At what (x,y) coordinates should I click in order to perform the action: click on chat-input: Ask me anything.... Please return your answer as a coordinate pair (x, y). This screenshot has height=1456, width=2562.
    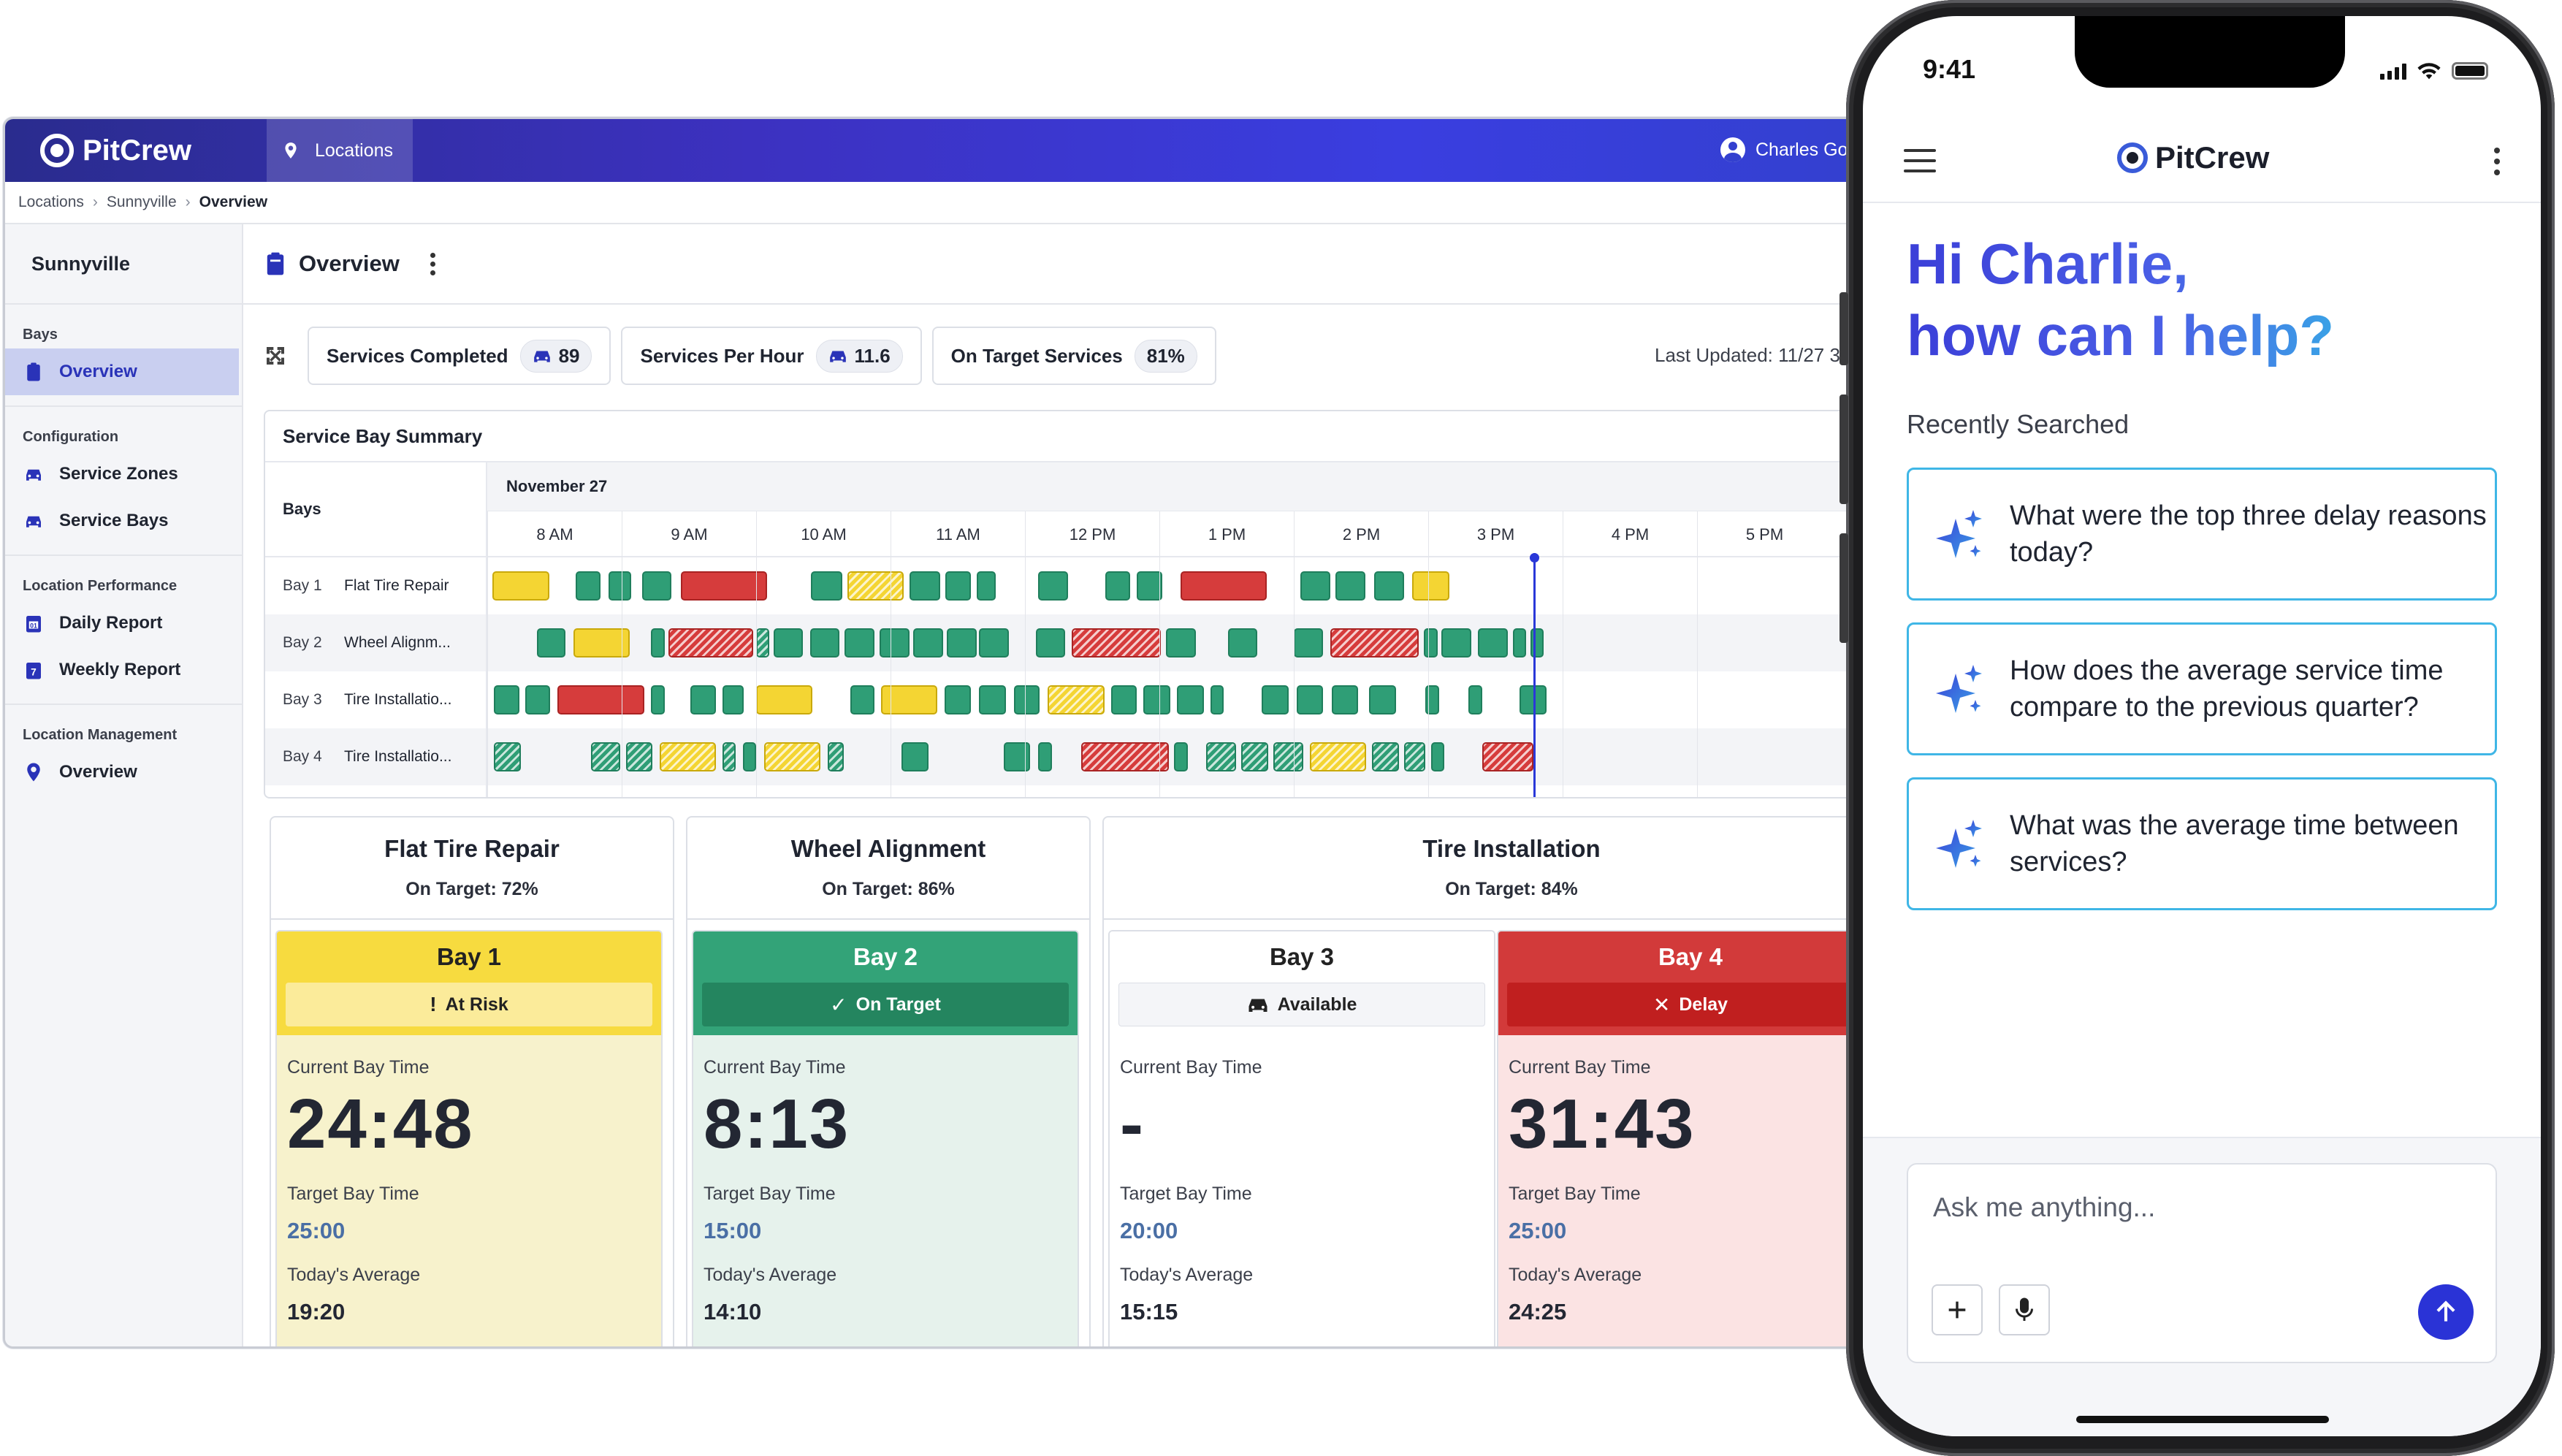
    Looking at the image, I should click on (2202, 1263).